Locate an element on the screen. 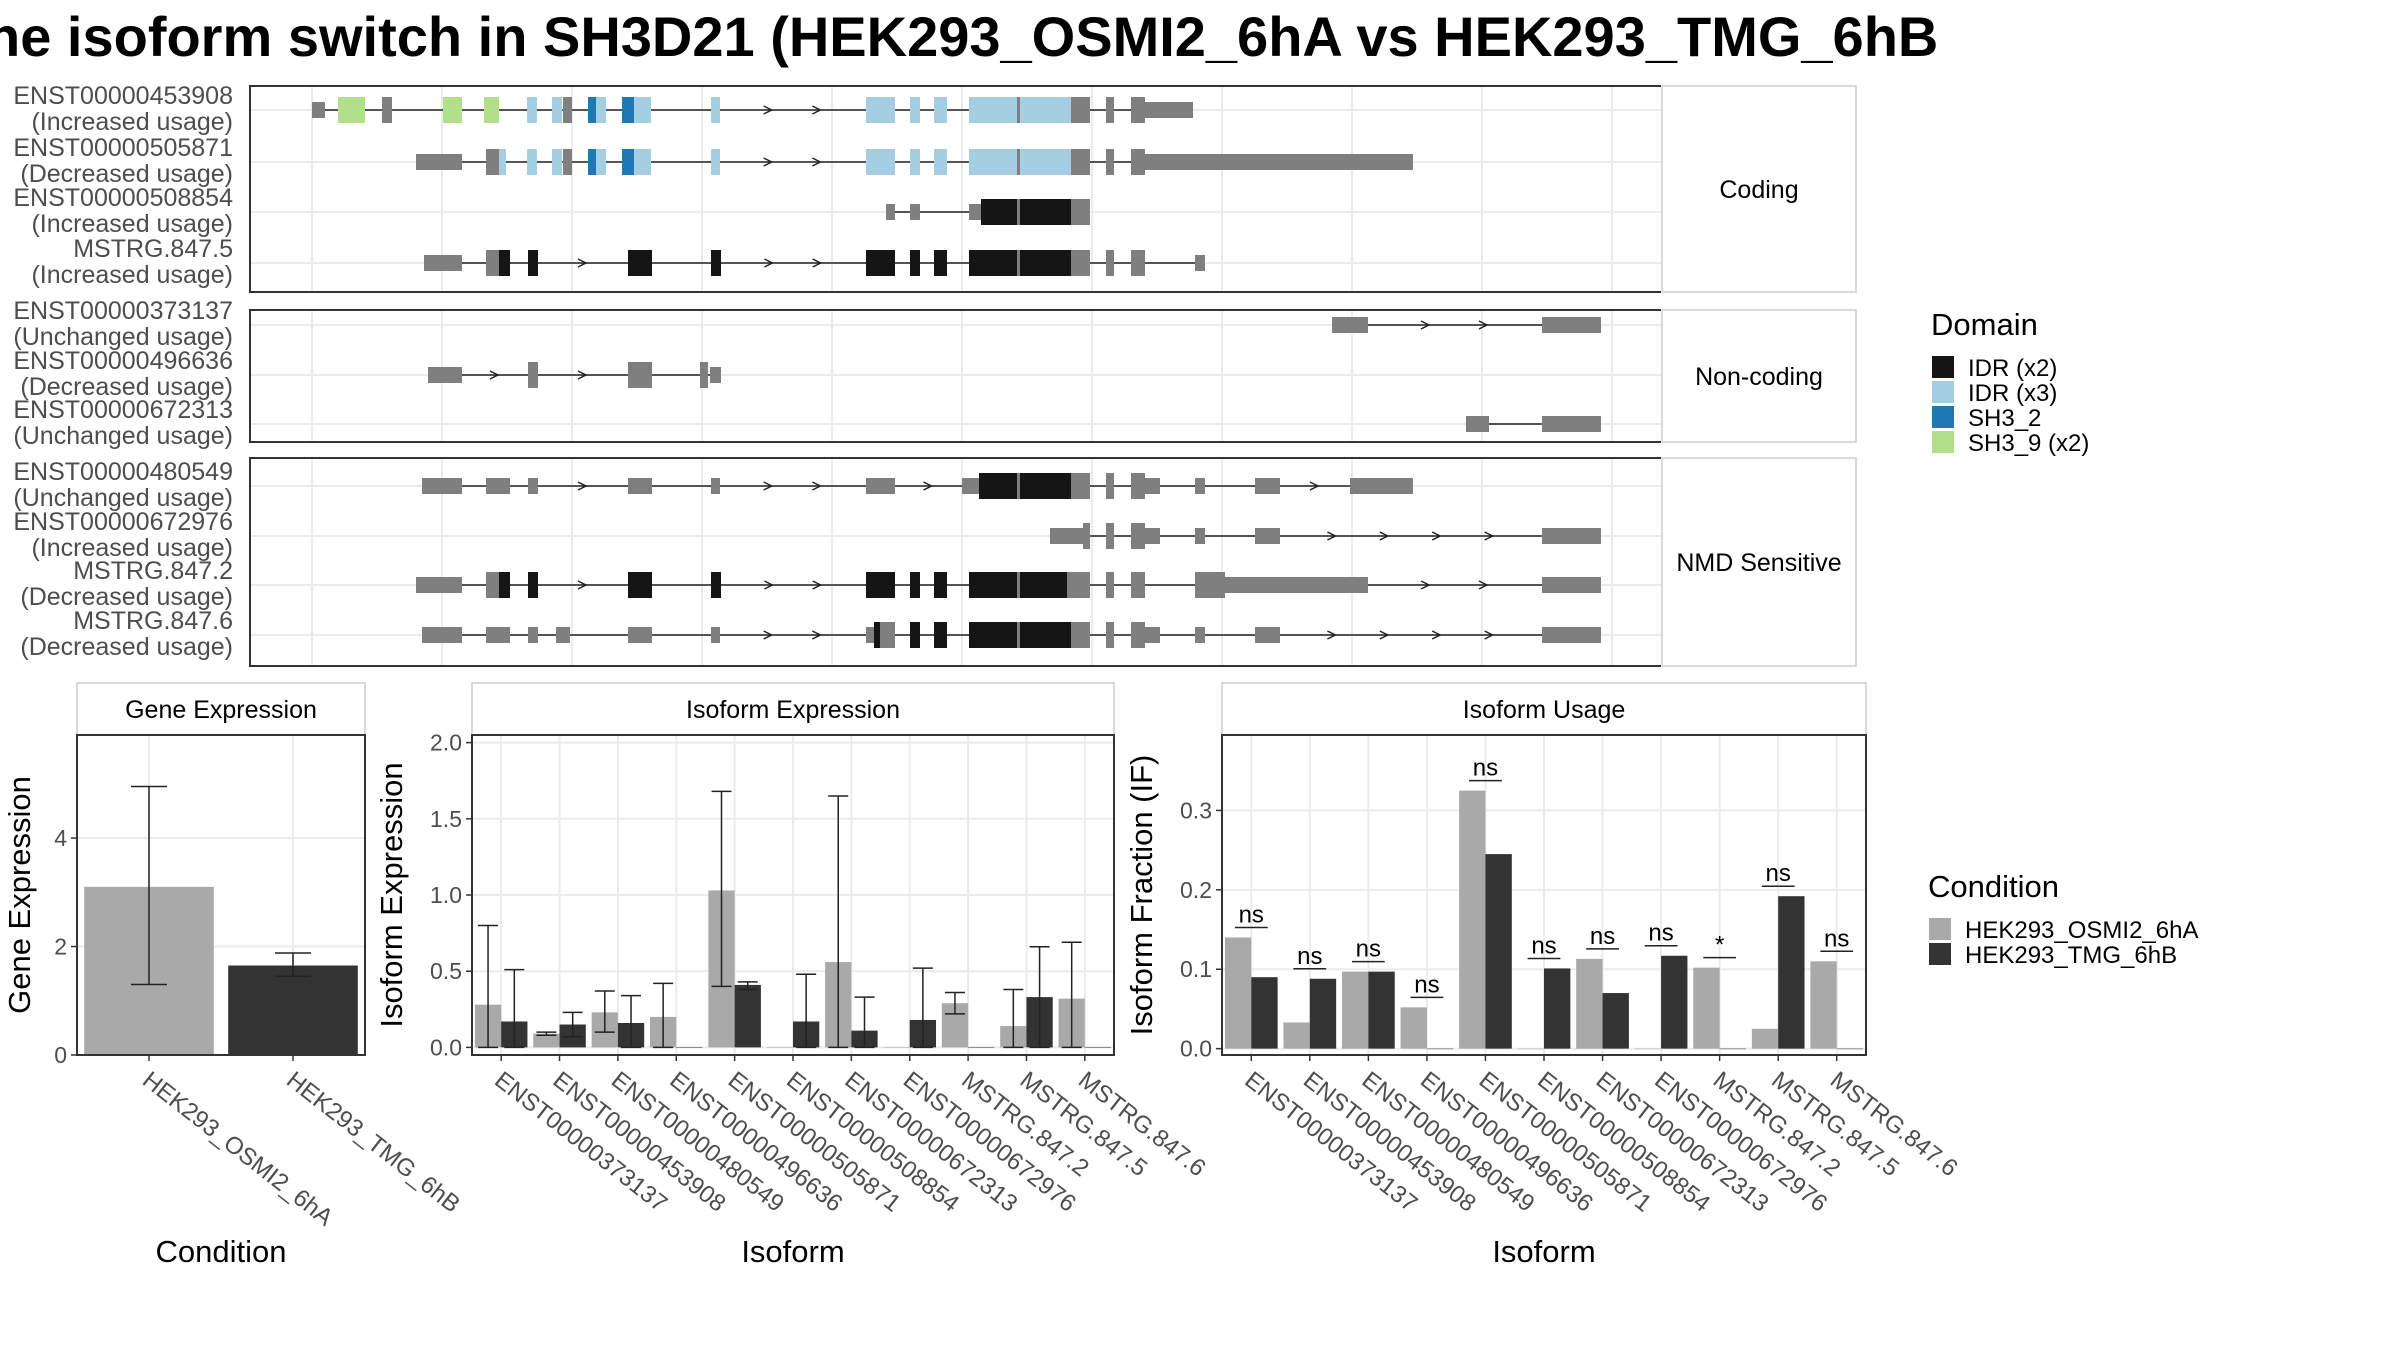 This screenshot has height=1350, width=2400. y-tick-label: 1.5 is located at coordinates (446, 819).